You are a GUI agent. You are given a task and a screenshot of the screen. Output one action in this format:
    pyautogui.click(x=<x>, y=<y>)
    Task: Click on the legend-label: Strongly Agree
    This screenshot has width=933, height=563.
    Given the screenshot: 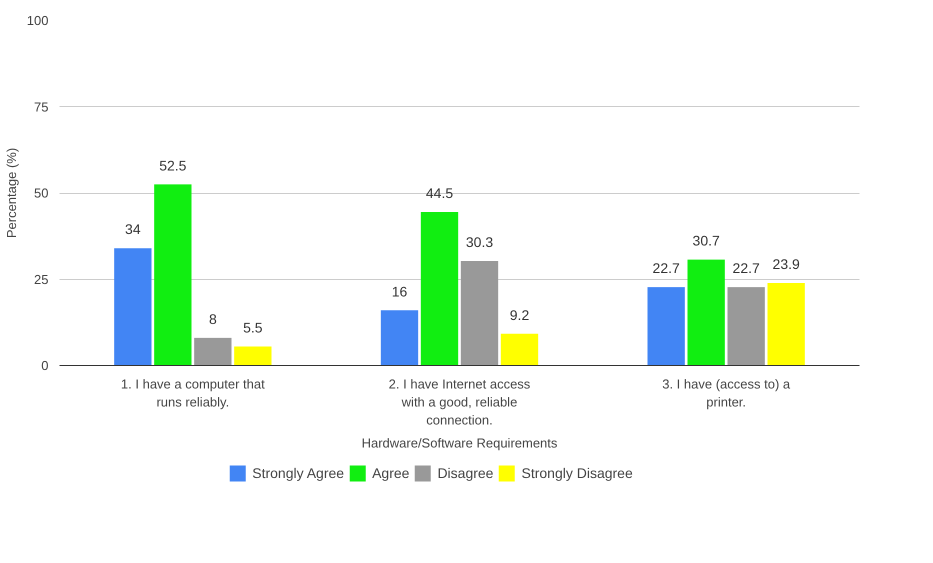 What is the action you would take?
    pyautogui.click(x=298, y=473)
    